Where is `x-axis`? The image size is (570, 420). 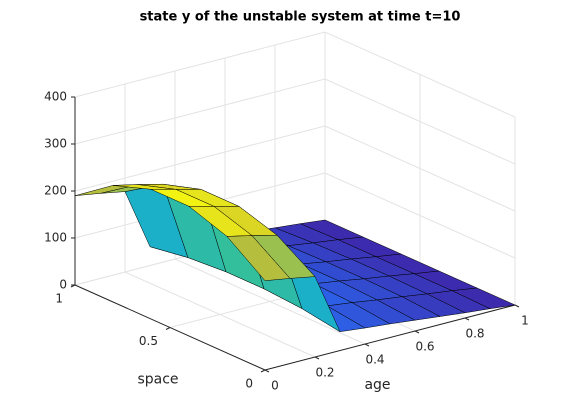 x-axis is located at coordinates (390, 337).